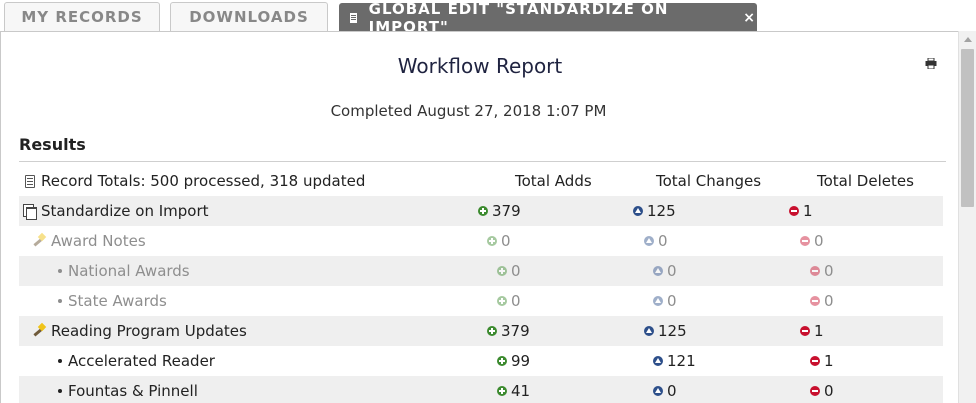  I want to click on scroll-up-arrow-icon, so click(968, 39).